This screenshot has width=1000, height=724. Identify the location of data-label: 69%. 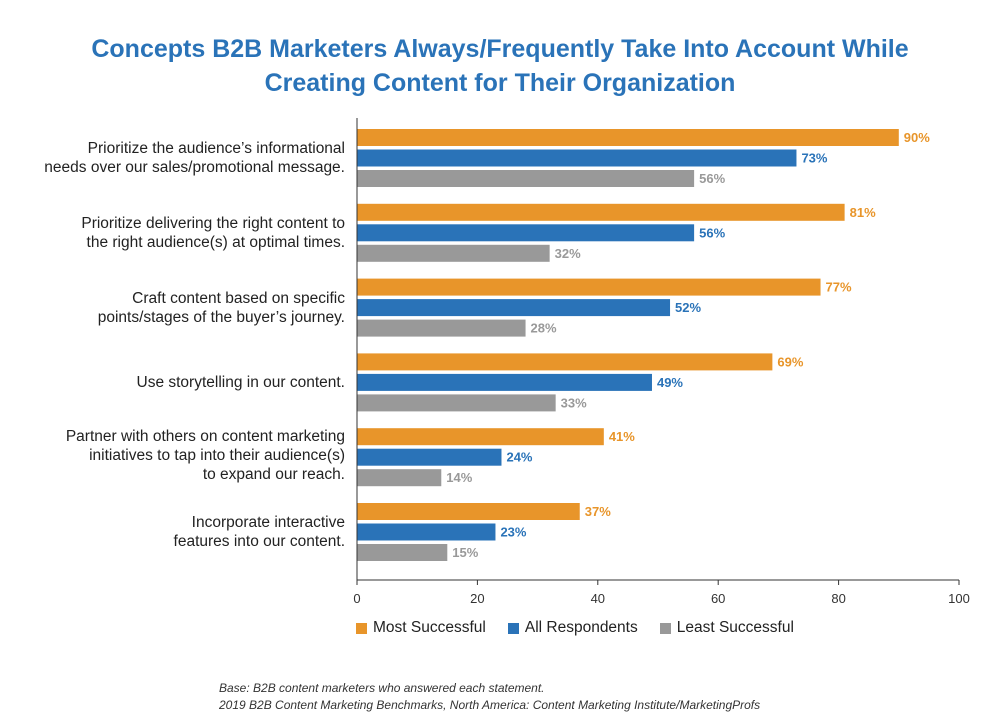
(790, 361).